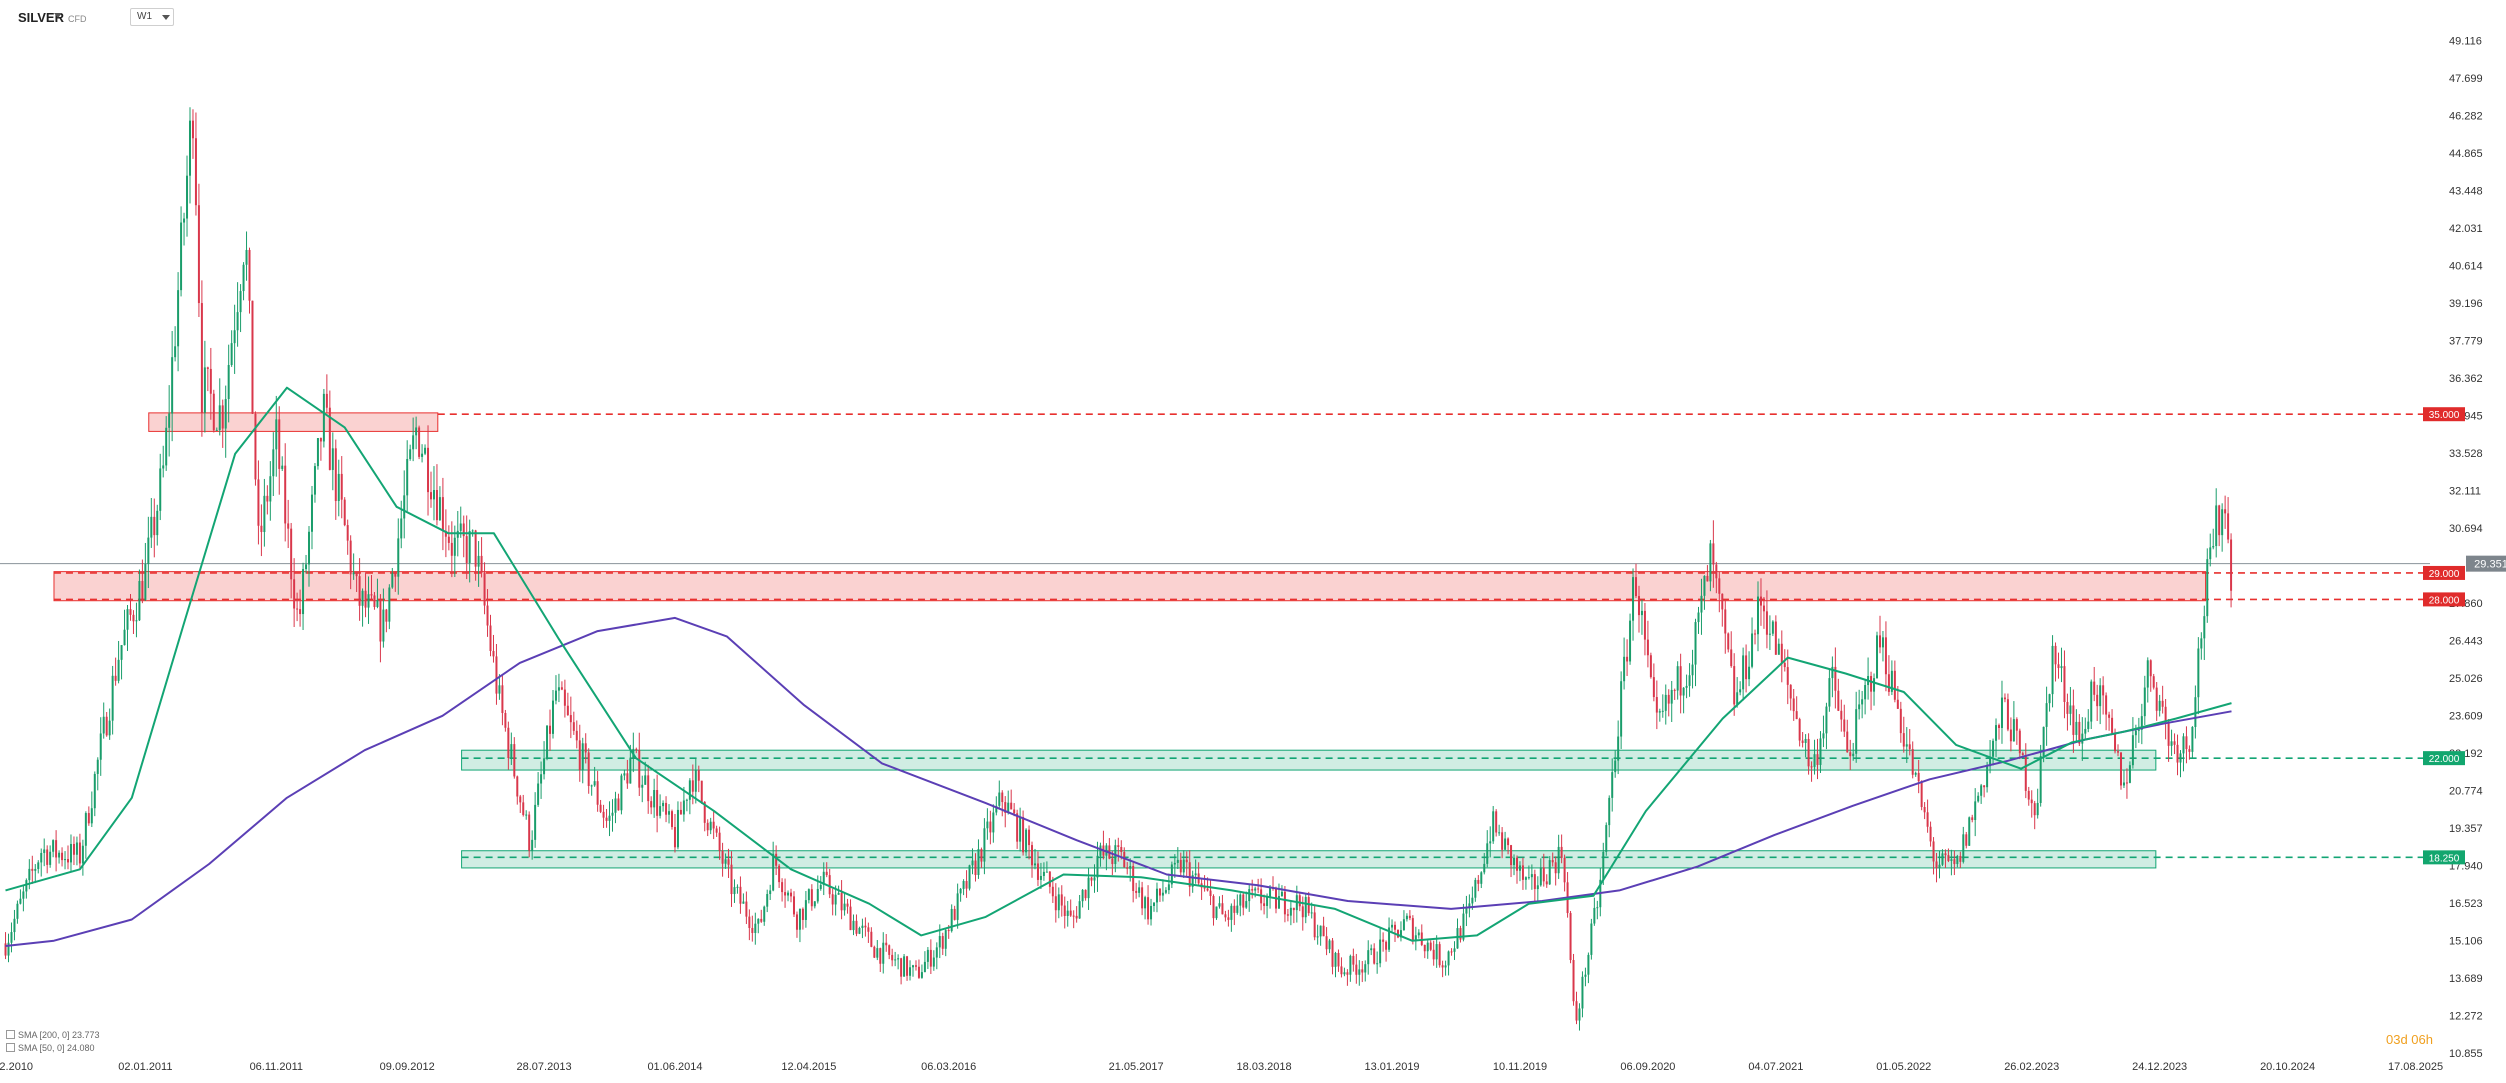 Image resolution: width=2506 pixels, height=1083 pixels. Describe the element at coordinates (2466, 792) in the screenshot. I see `y-tick-label: 20.774` at that location.